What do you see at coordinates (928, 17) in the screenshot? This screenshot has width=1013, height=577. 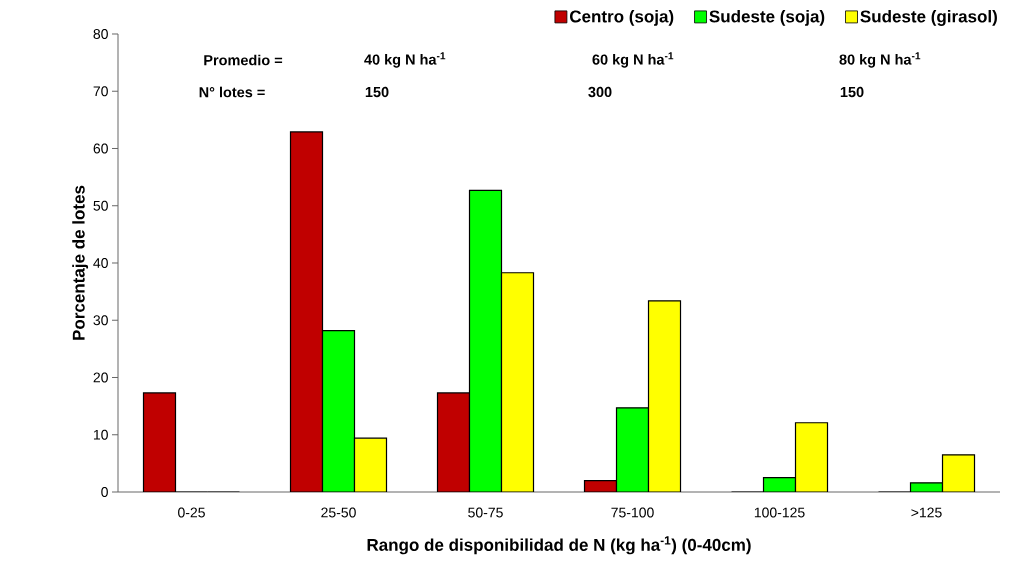 I see `legend-label: Sudeste (girasol)` at bounding box center [928, 17].